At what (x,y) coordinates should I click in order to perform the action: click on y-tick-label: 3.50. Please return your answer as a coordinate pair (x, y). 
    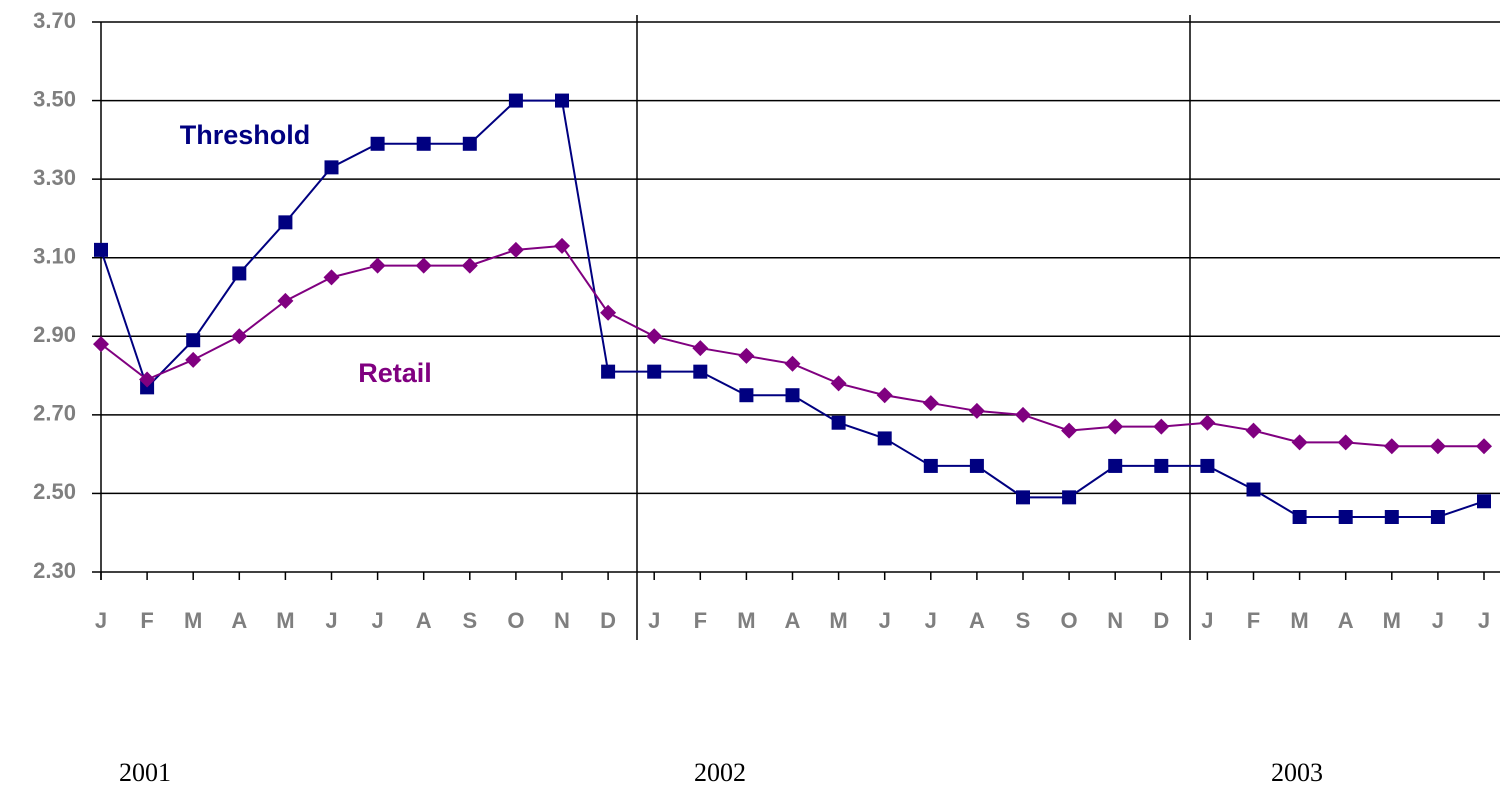
    Looking at the image, I should click on (54, 98).